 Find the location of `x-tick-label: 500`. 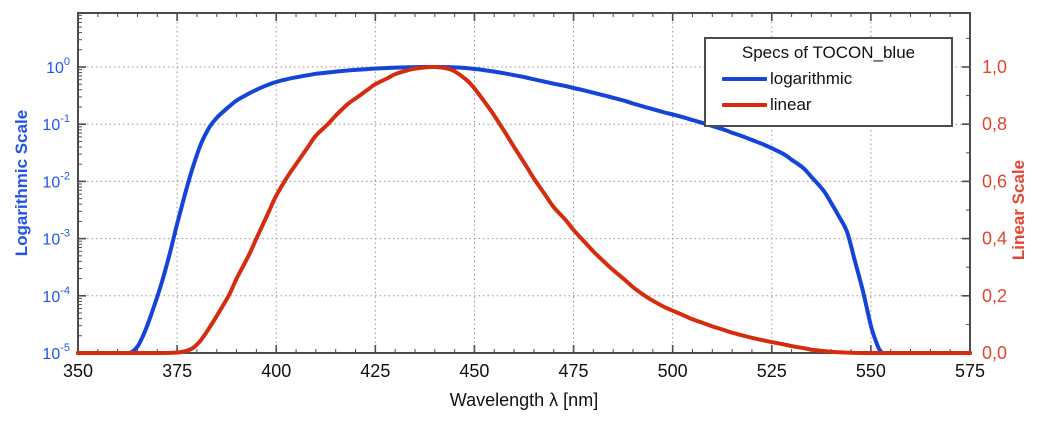

x-tick-label: 500 is located at coordinates (673, 371).